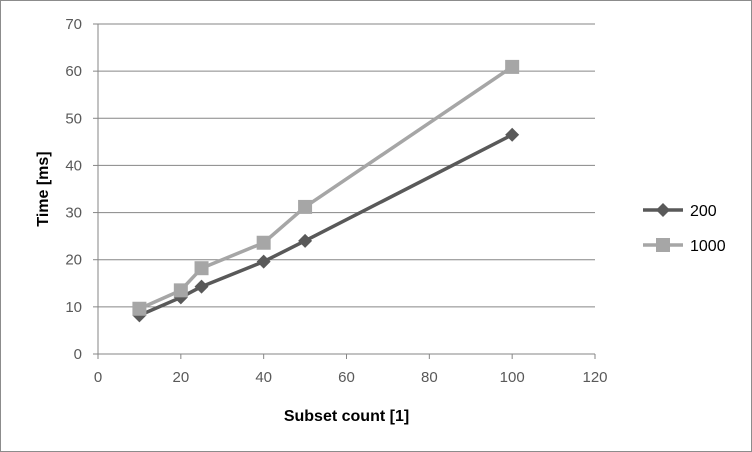  I want to click on x-tick-label: 80, so click(429, 377).